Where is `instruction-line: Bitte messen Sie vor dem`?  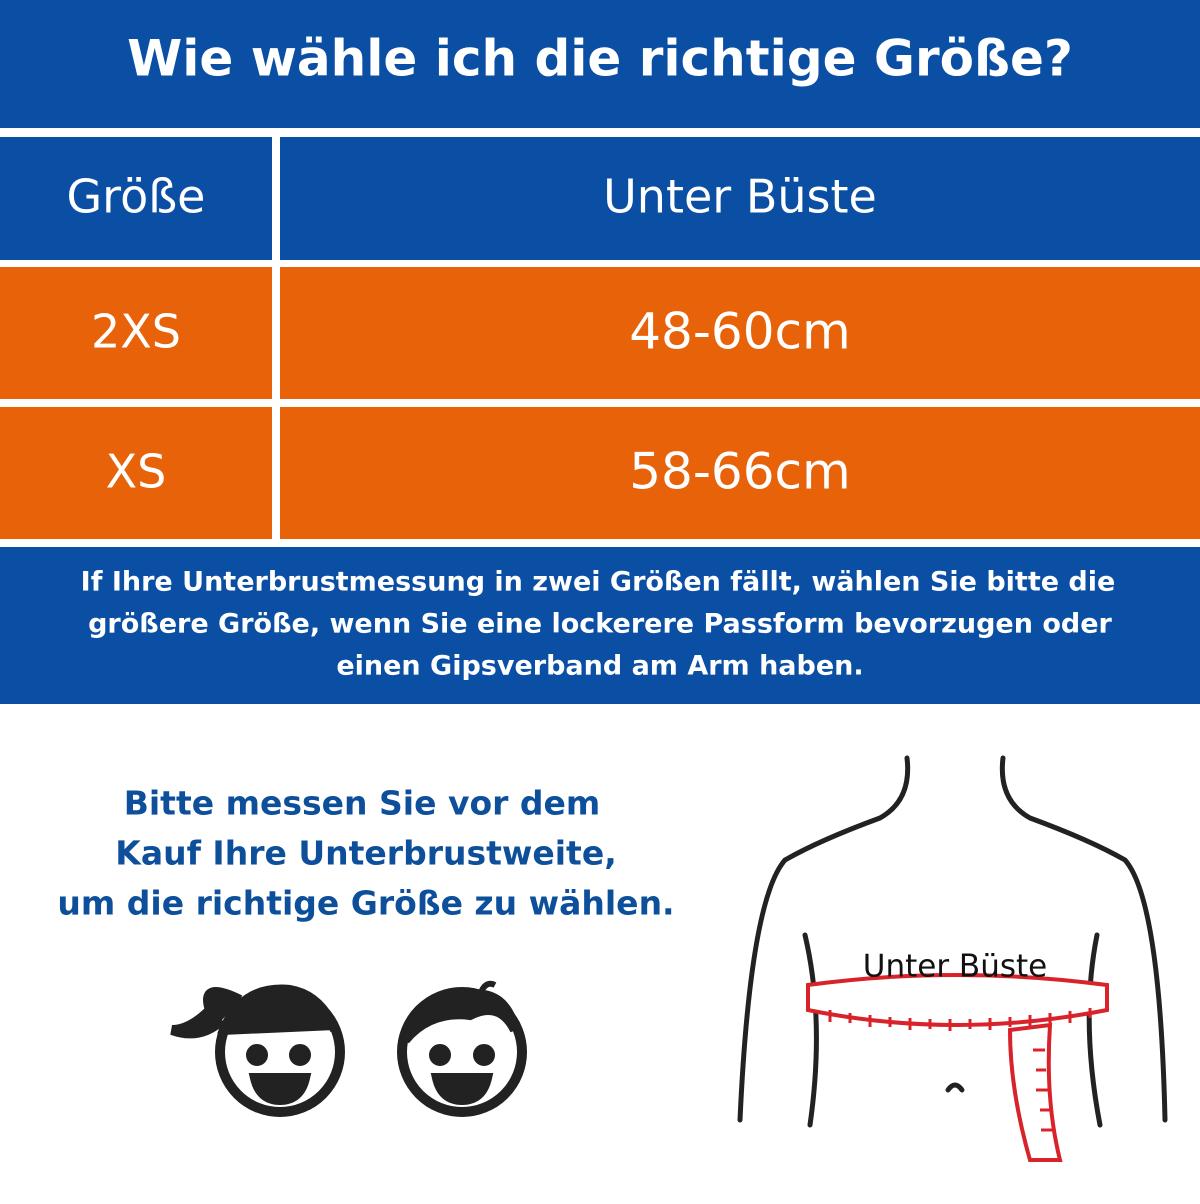
instruction-line: Bitte messen Sie vor dem is located at coordinates (362, 803).